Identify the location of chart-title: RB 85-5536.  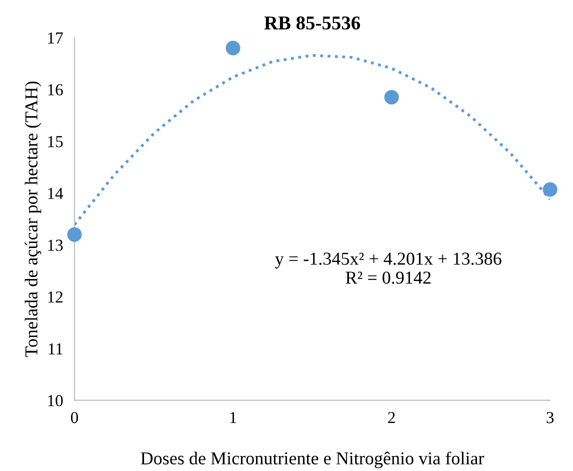
(312, 23).